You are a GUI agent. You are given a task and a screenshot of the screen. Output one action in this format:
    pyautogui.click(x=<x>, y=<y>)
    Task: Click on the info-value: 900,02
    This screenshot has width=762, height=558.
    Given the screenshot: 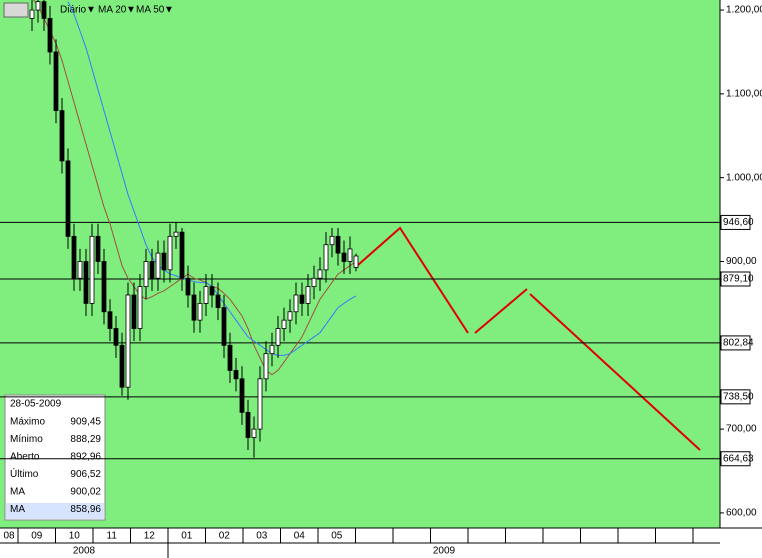 What is the action you would take?
    pyautogui.click(x=85, y=492)
    